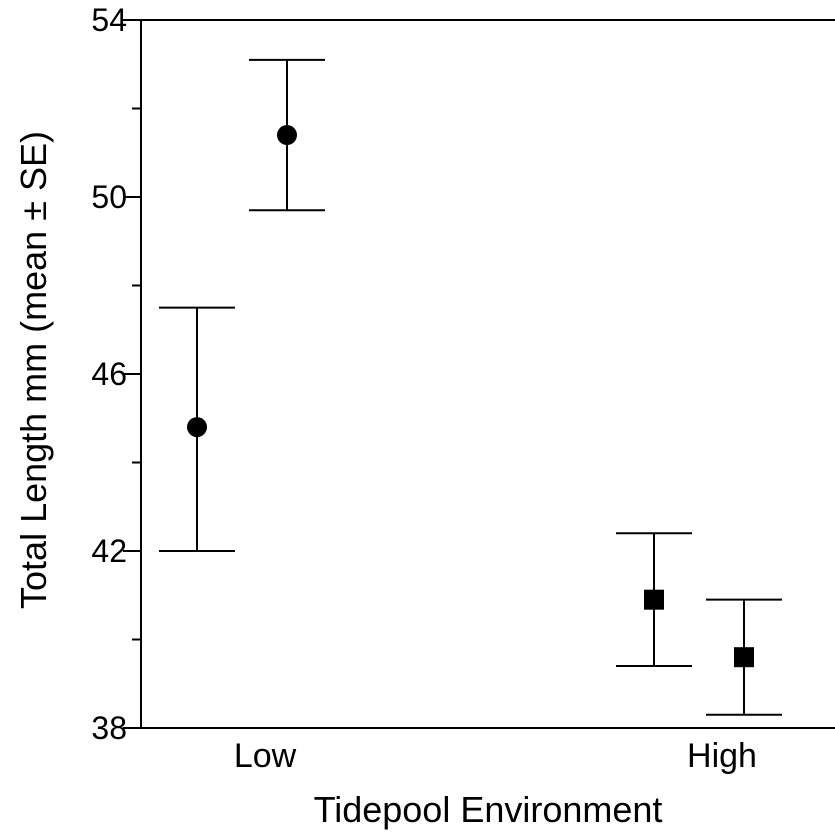 Image resolution: width=835 pixels, height=837 pixels. I want to click on y-tick-label: 38, so click(109, 728).